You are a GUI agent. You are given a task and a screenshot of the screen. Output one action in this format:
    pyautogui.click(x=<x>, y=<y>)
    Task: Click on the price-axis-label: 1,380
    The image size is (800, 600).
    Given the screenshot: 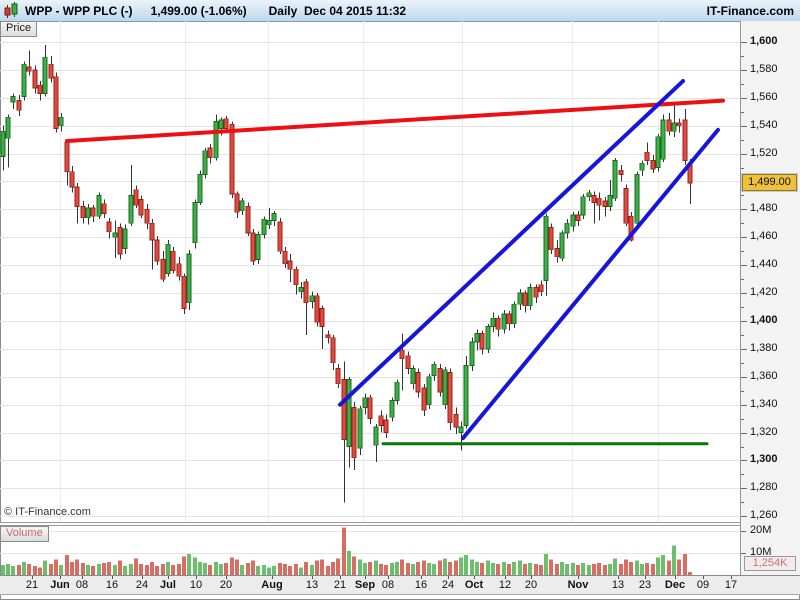 What is the action you would take?
    pyautogui.click(x=764, y=348)
    